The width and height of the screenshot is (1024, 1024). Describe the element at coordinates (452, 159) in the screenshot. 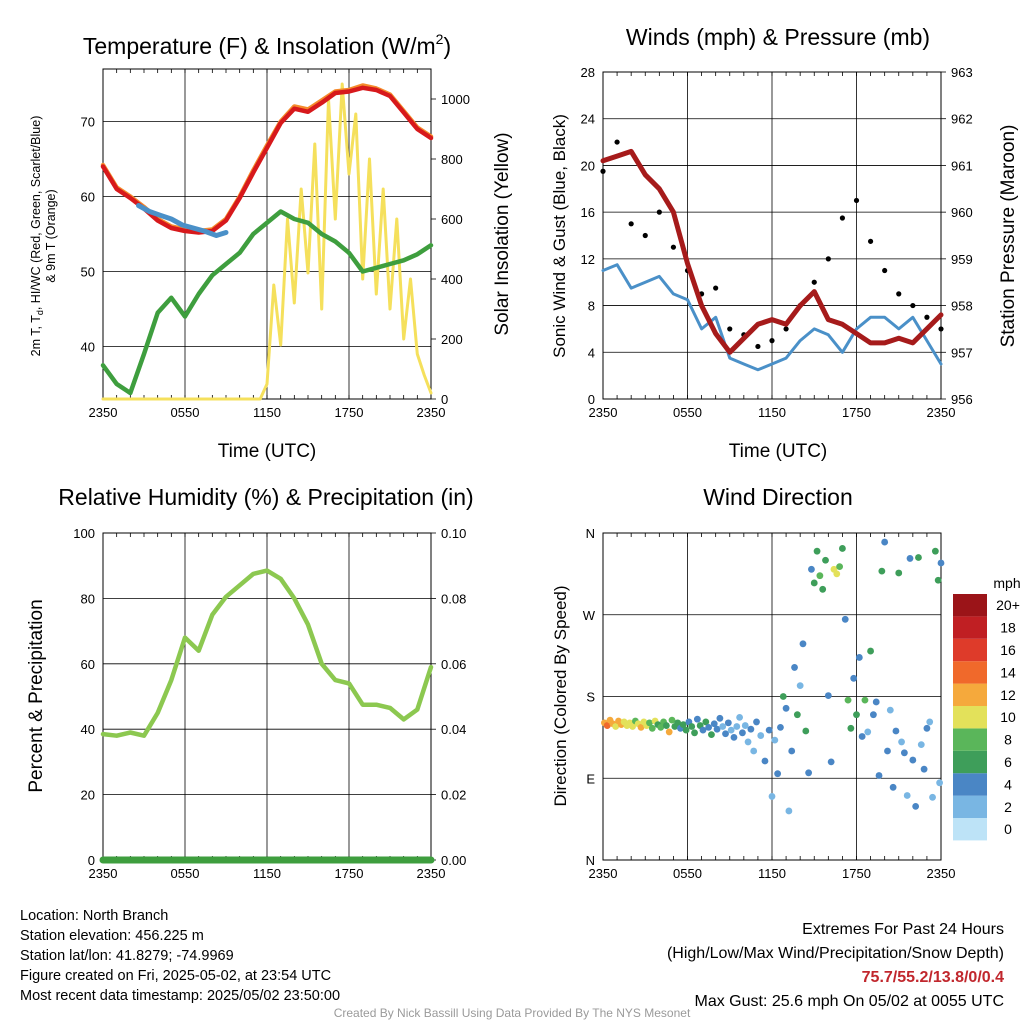

I see `y2-tick-label: 800` at that location.